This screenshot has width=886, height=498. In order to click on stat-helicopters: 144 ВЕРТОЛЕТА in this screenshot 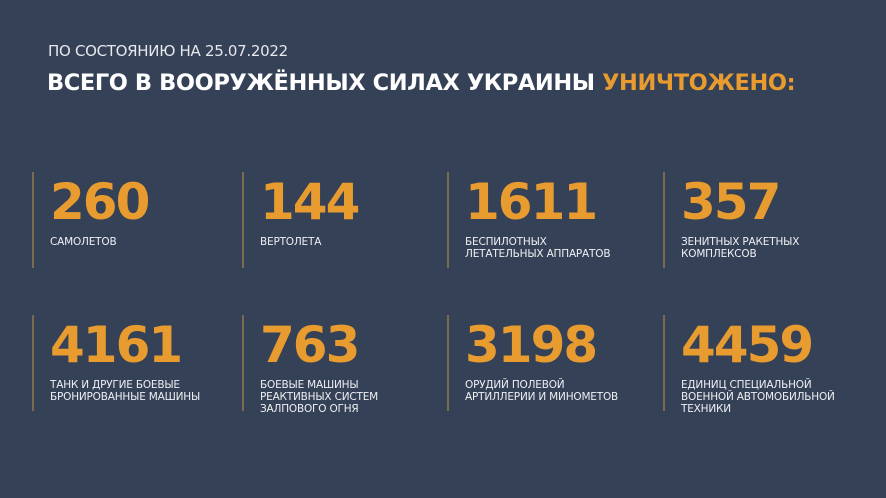, I will do `click(301, 220)`.